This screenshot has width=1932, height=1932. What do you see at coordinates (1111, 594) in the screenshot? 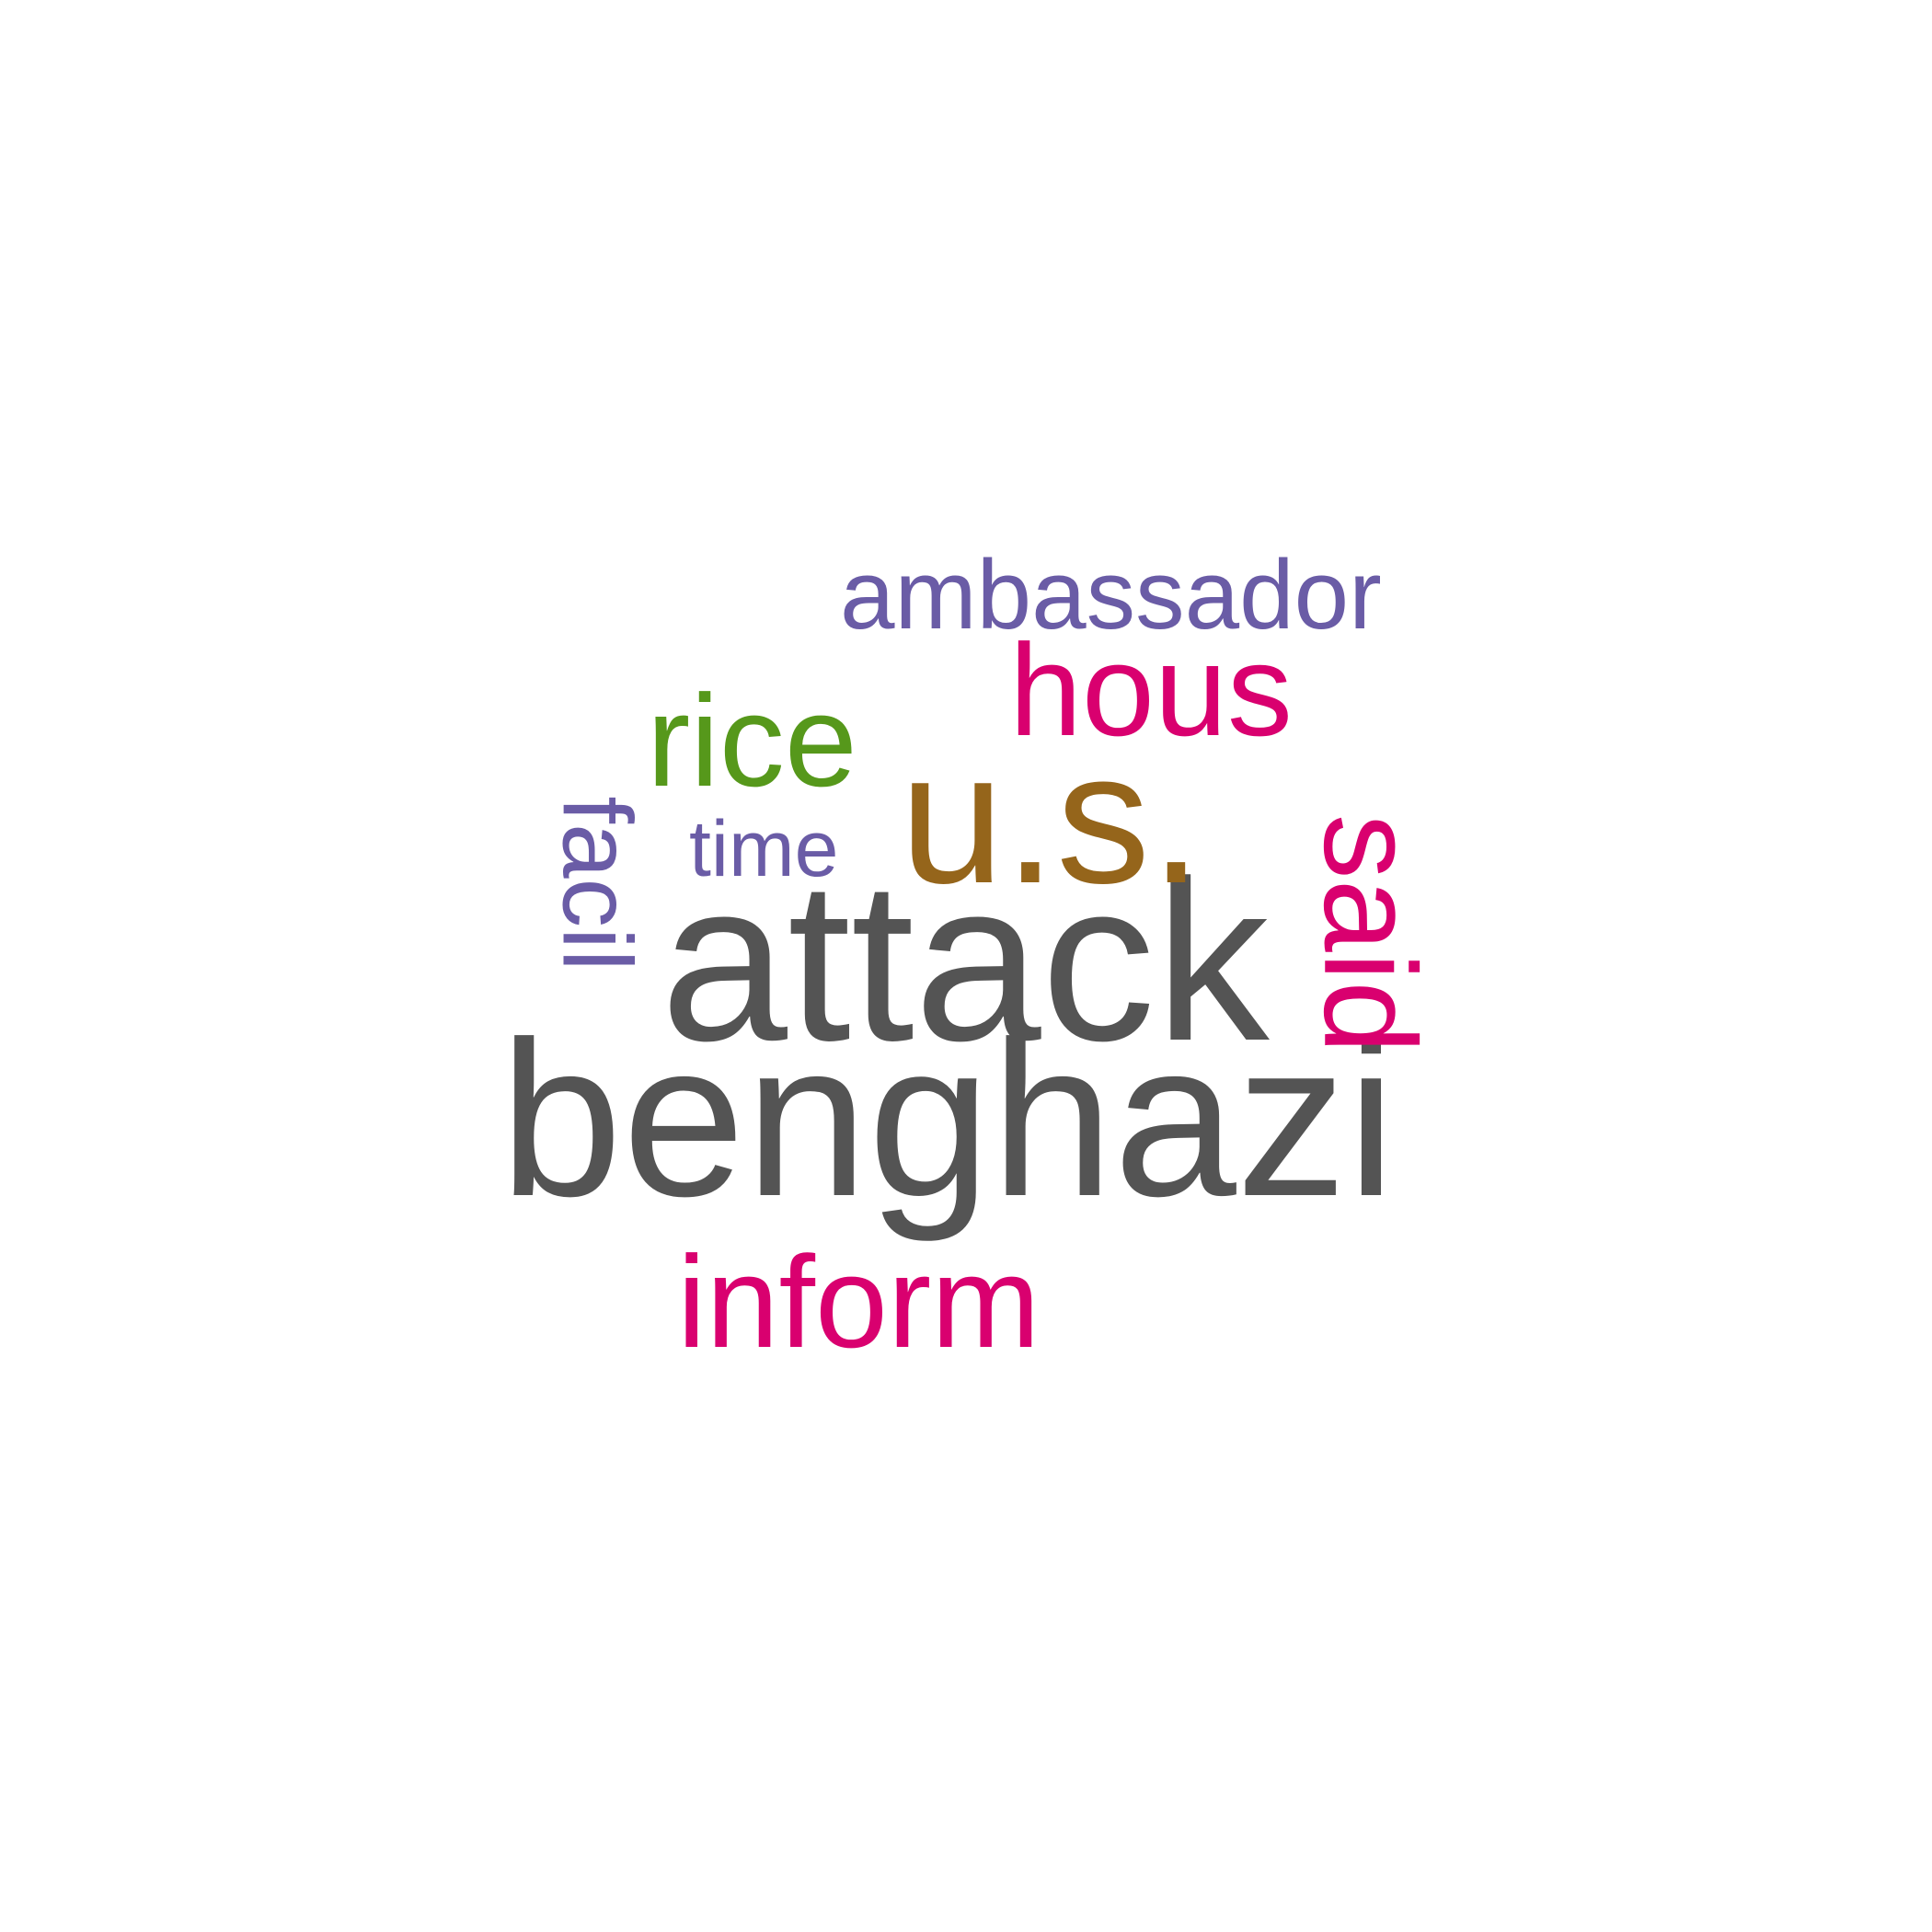
I see `word-ambassador: ambassador` at bounding box center [1111, 594].